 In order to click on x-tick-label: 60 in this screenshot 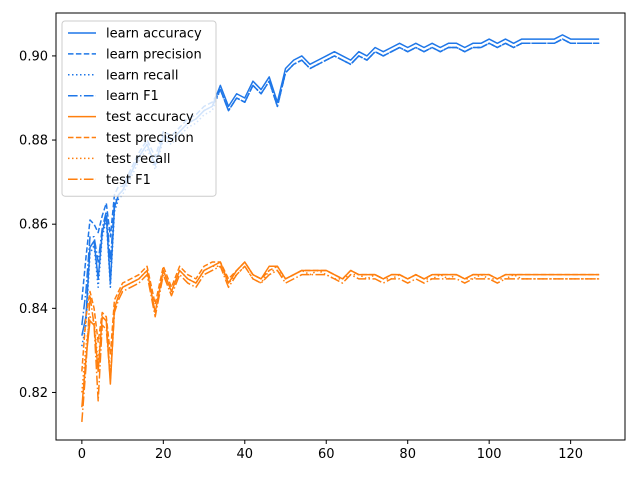, I will do `click(326, 454)`.